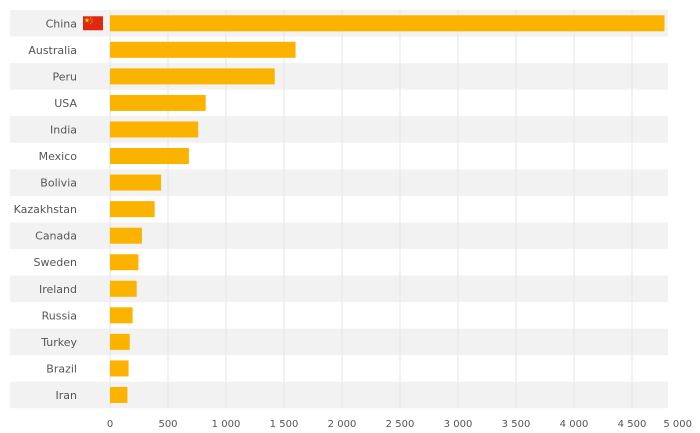 The height and width of the screenshot is (433, 700). What do you see at coordinates (192, 76) in the screenshot?
I see `bar-peru` at bounding box center [192, 76].